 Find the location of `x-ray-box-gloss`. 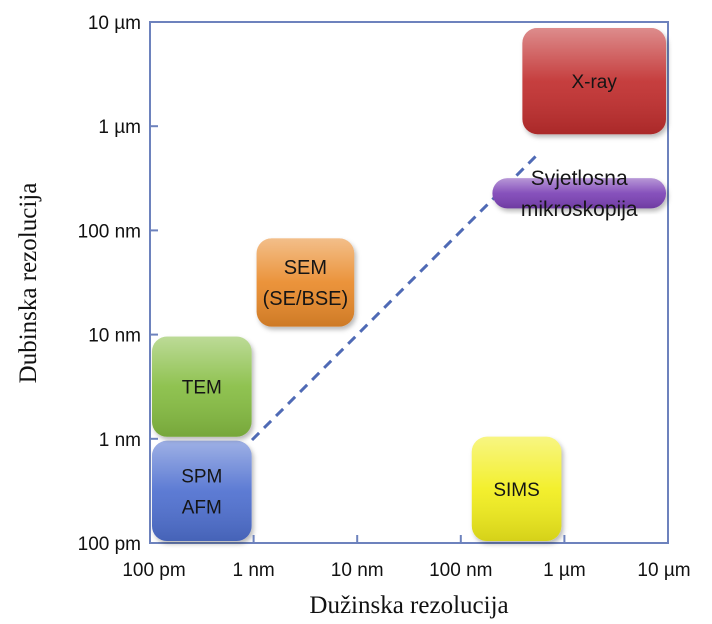

x-ray-box-gloss is located at coordinates (594, 81).